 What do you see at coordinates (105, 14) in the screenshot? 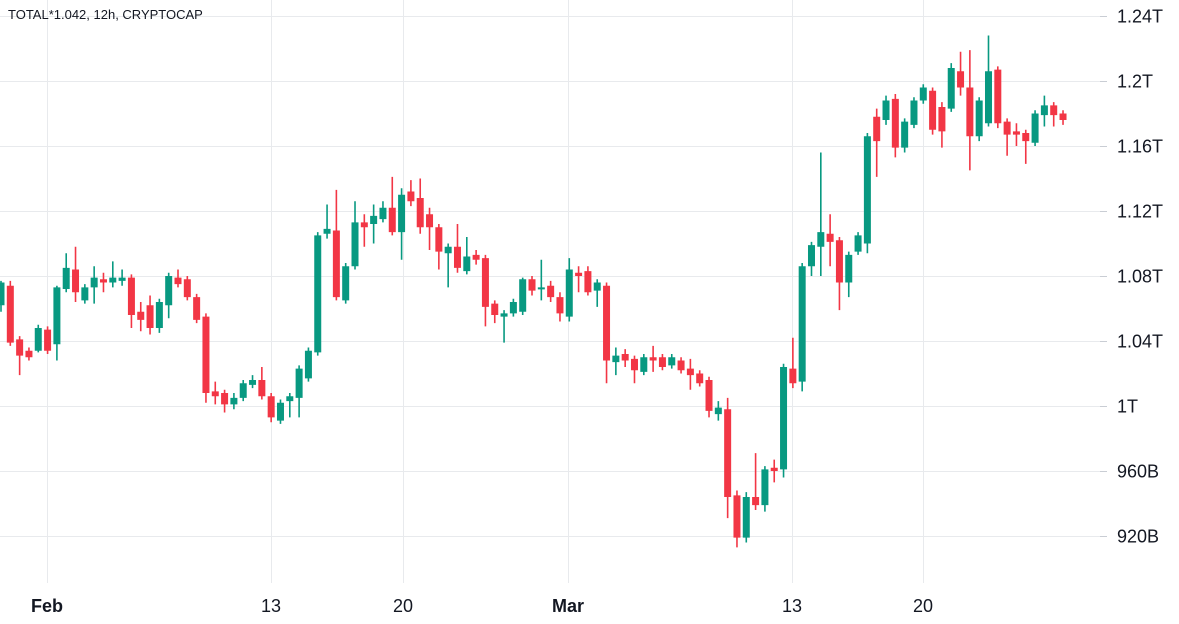
I see `symbol-legend: TOTAL*1.042, 12h, CRYPTOCAP` at bounding box center [105, 14].